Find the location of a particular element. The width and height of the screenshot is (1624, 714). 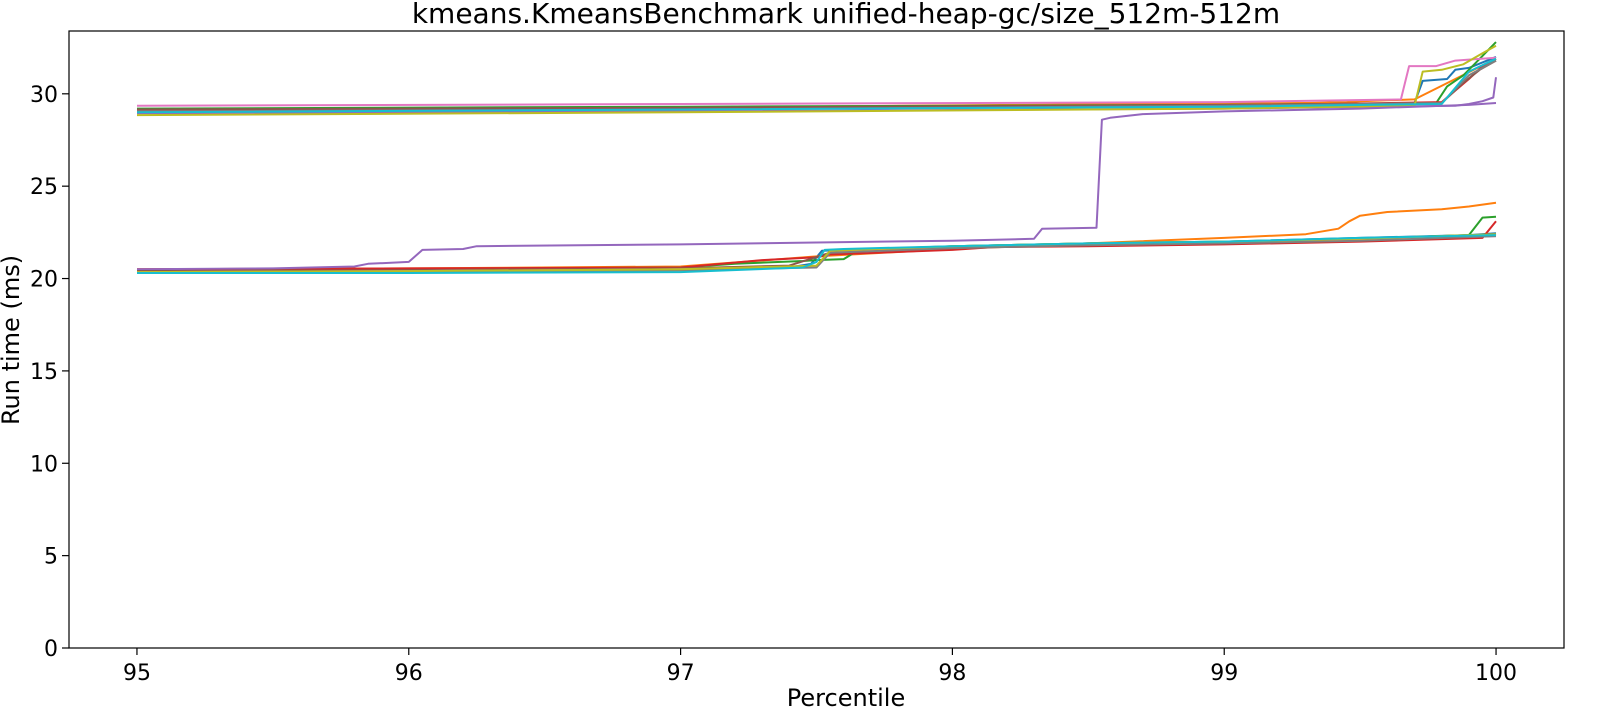

x-tick-label: 96 is located at coordinates (409, 673).